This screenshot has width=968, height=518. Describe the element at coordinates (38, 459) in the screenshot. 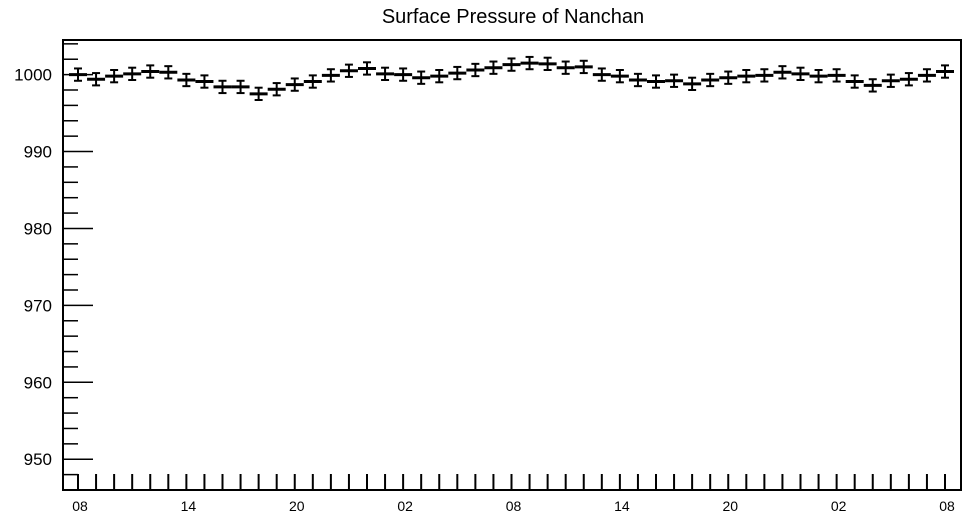

I see `y-tick-label: 950` at that location.